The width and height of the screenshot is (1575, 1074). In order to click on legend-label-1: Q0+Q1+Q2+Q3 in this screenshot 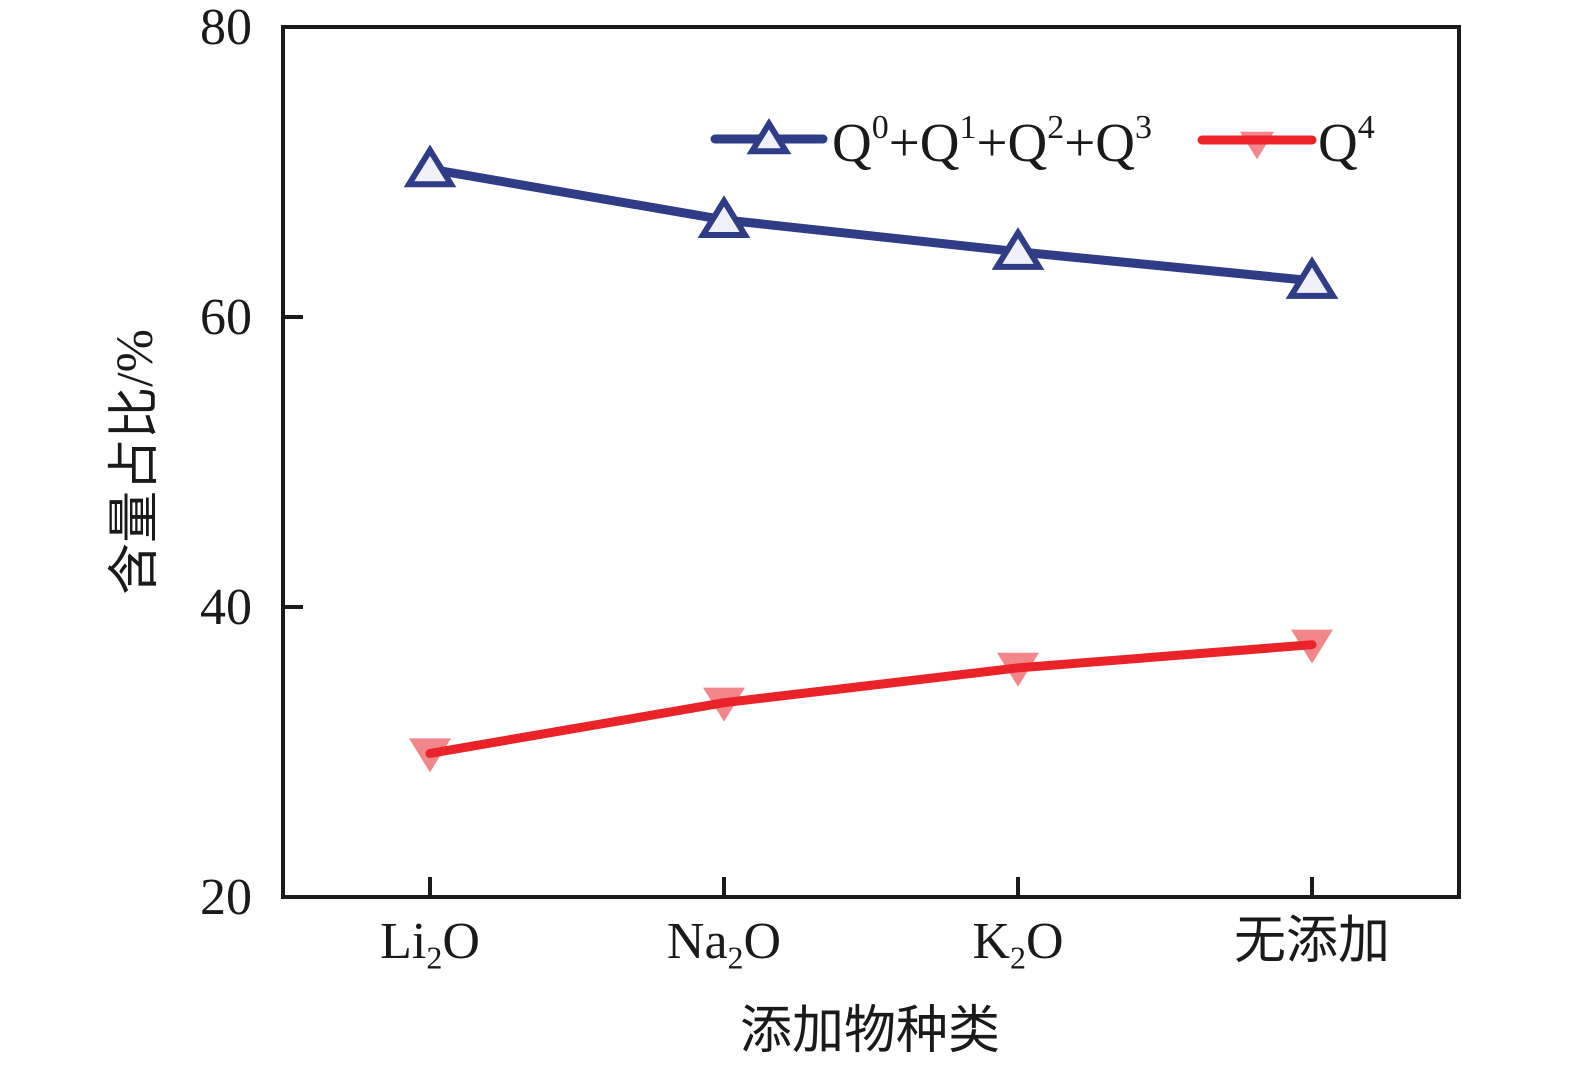, I will do `click(992, 141)`.